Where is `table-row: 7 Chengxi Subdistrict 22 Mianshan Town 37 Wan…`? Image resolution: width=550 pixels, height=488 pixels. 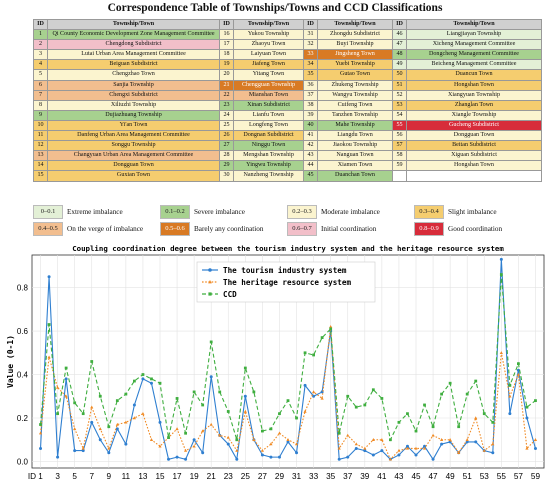
table-row: 7 Chengxi Subdistrict 22 Mianshan Town 37 Wan… is located at coordinates (287, 95).